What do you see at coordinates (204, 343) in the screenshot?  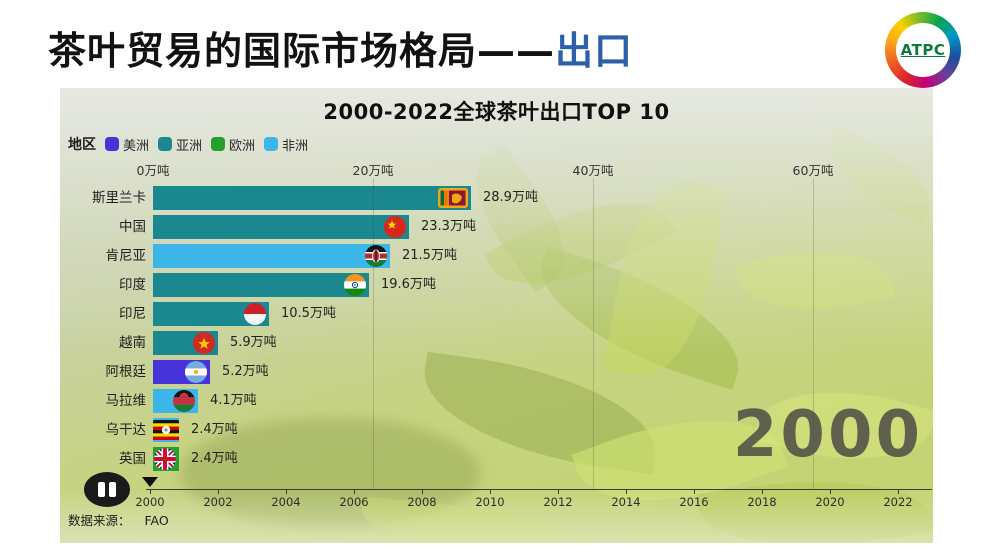 I see `vietnam-flag-icon` at bounding box center [204, 343].